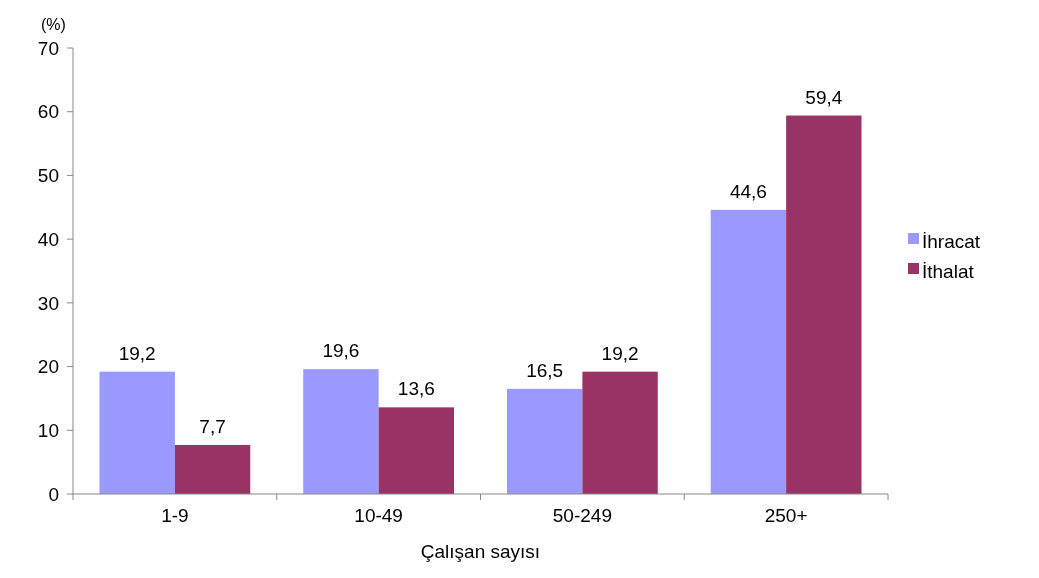  Describe the element at coordinates (48, 239) in the screenshot. I see `y-tick-label: 40` at that location.